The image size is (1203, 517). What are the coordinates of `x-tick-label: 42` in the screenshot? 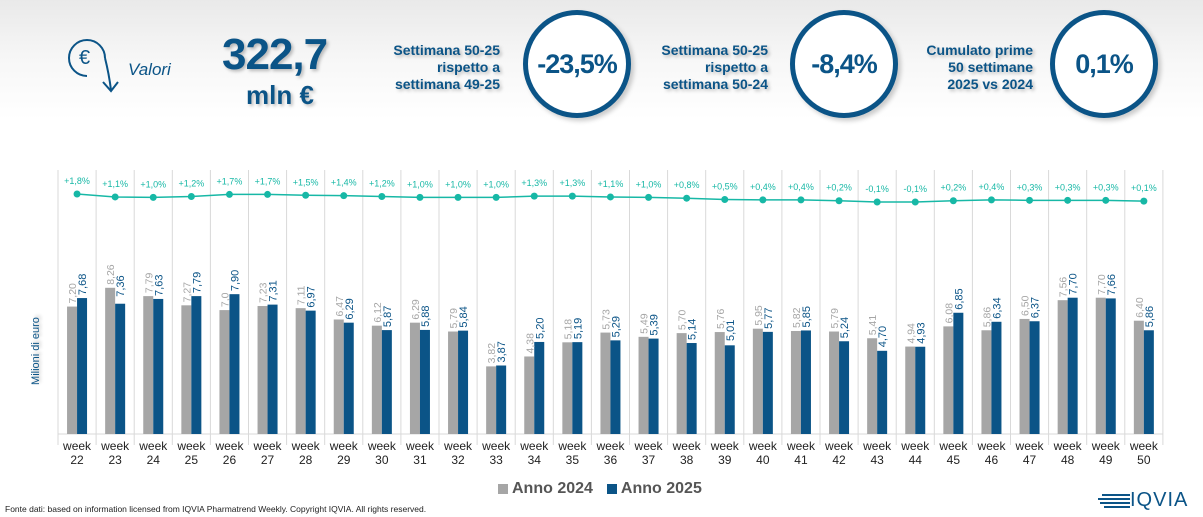 It's located at (839, 460).